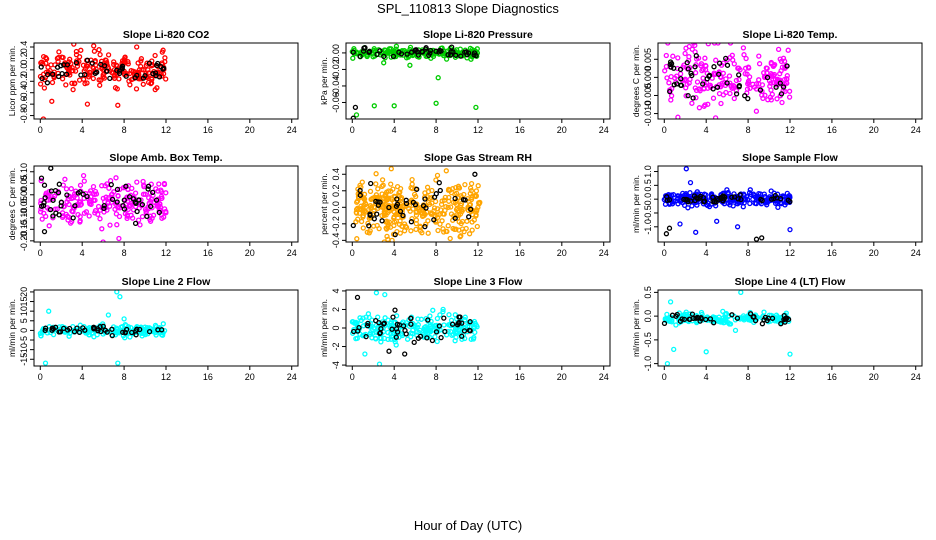 This screenshot has width=936, height=540. I want to click on y-tick-label: 5, so click(24, 320).